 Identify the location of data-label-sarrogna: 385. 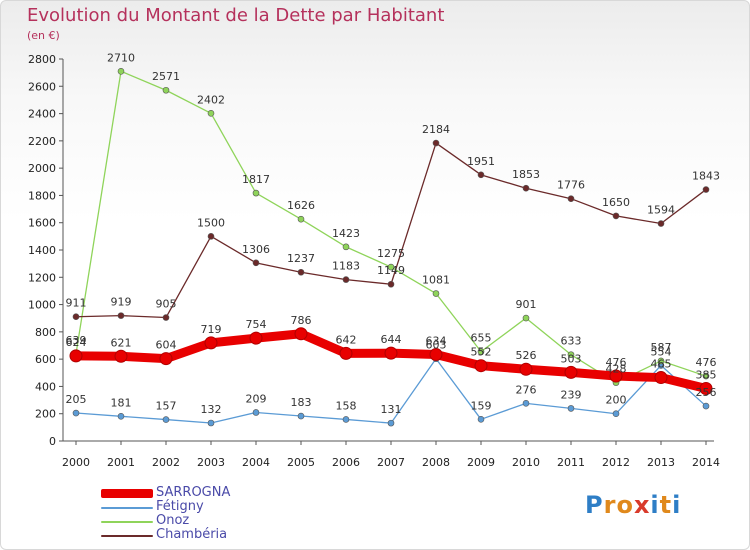
(706, 374).